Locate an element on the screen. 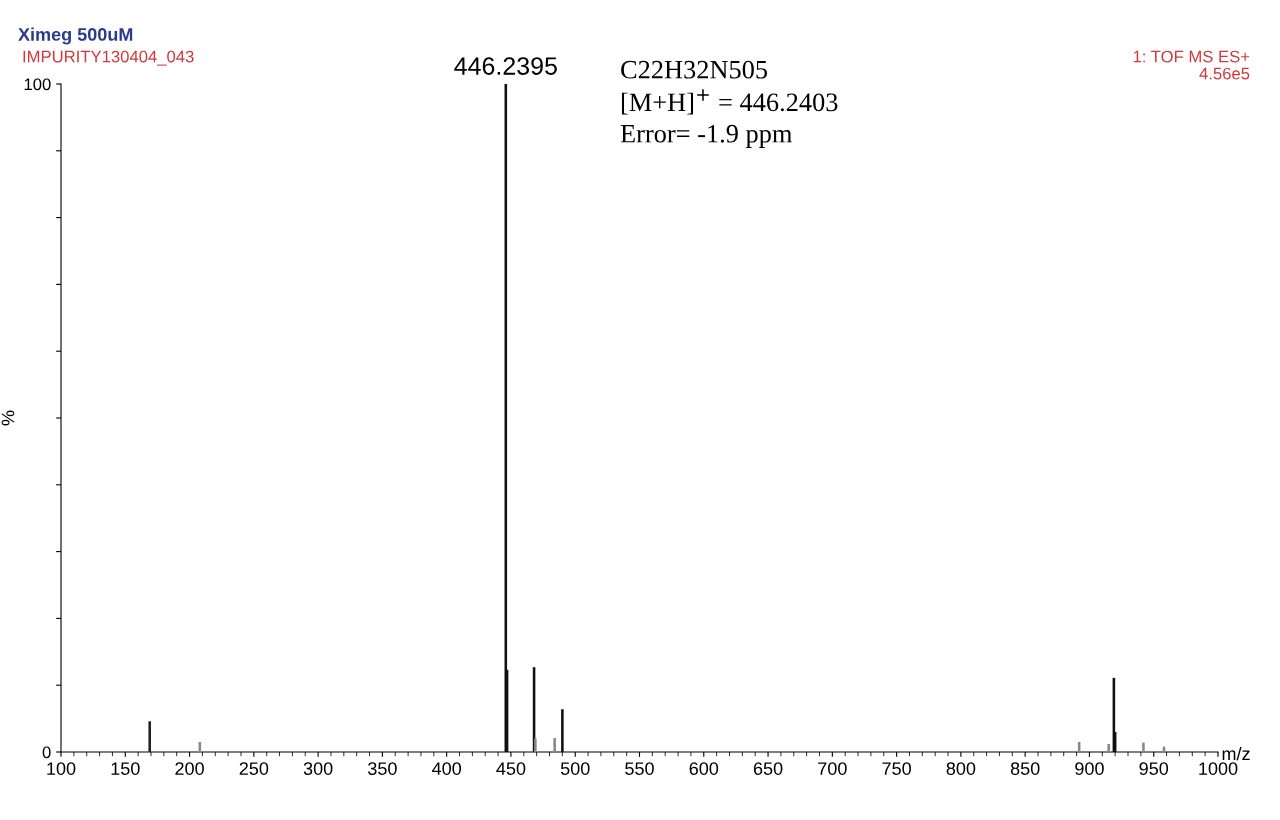 This screenshot has width=1280, height=820. annotation: [M+H]$^{+}$ = 446.2403 is located at coordinates (729, 102).